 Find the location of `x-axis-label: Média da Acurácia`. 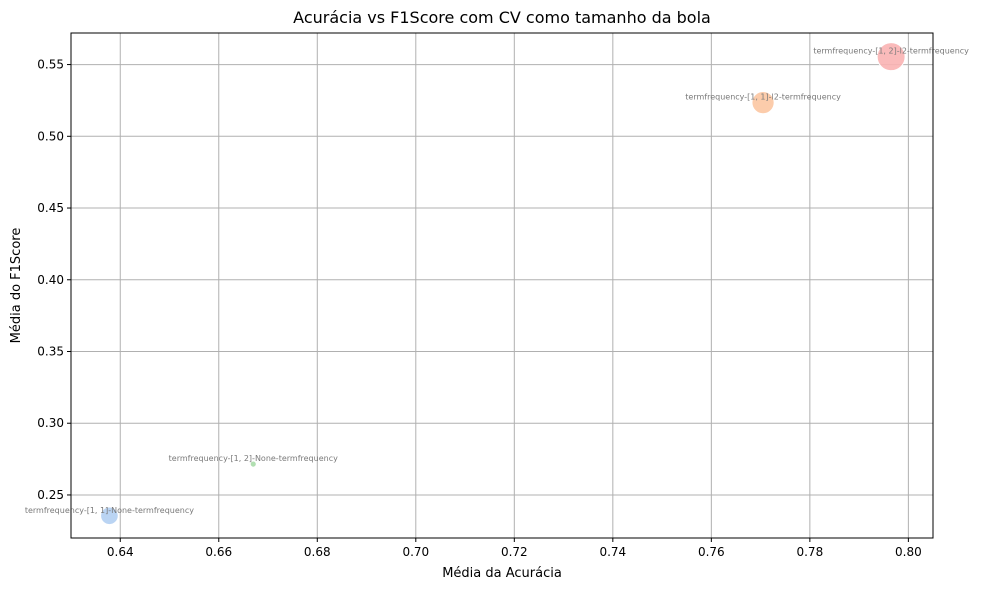

x-axis-label: Média da Acurácia is located at coordinates (502, 573).